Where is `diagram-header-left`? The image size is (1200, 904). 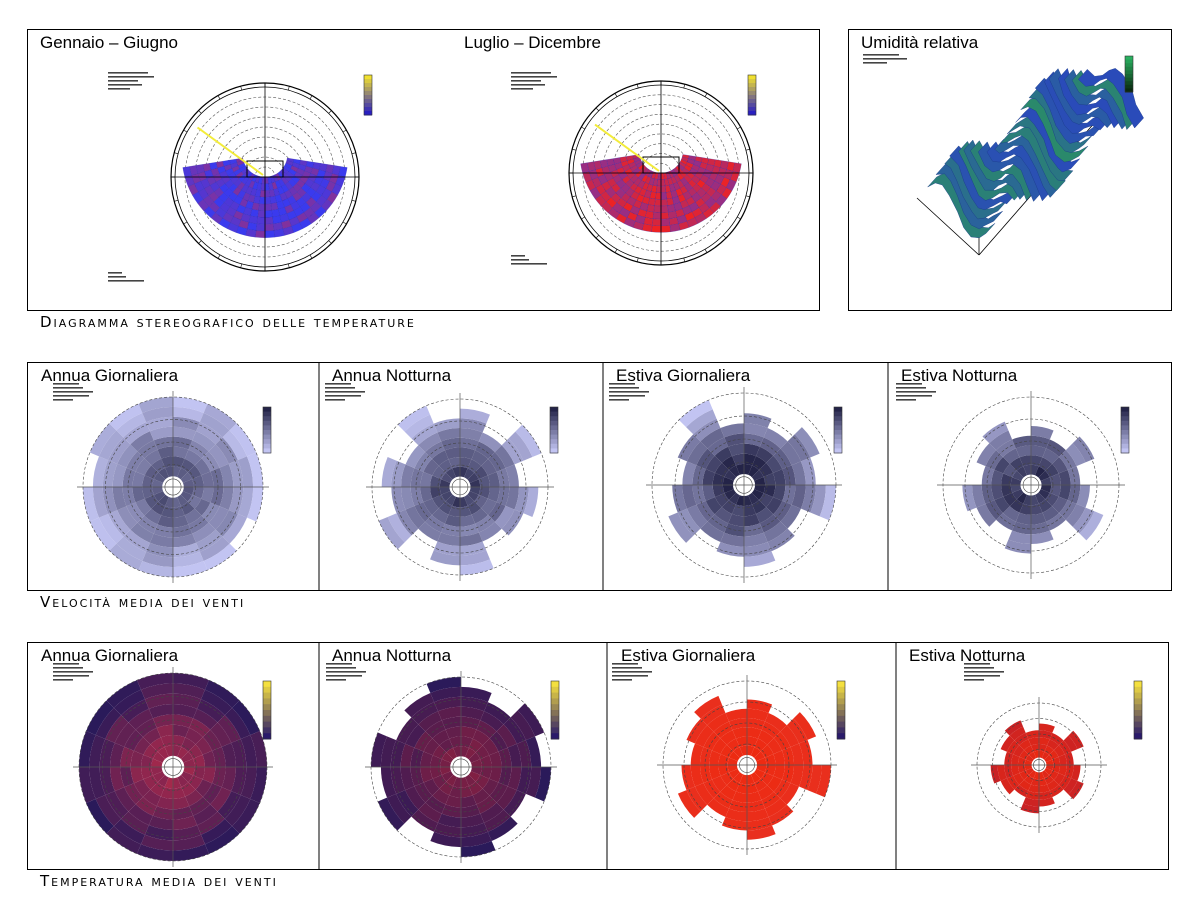 diagram-header-left is located at coordinates (131, 81).